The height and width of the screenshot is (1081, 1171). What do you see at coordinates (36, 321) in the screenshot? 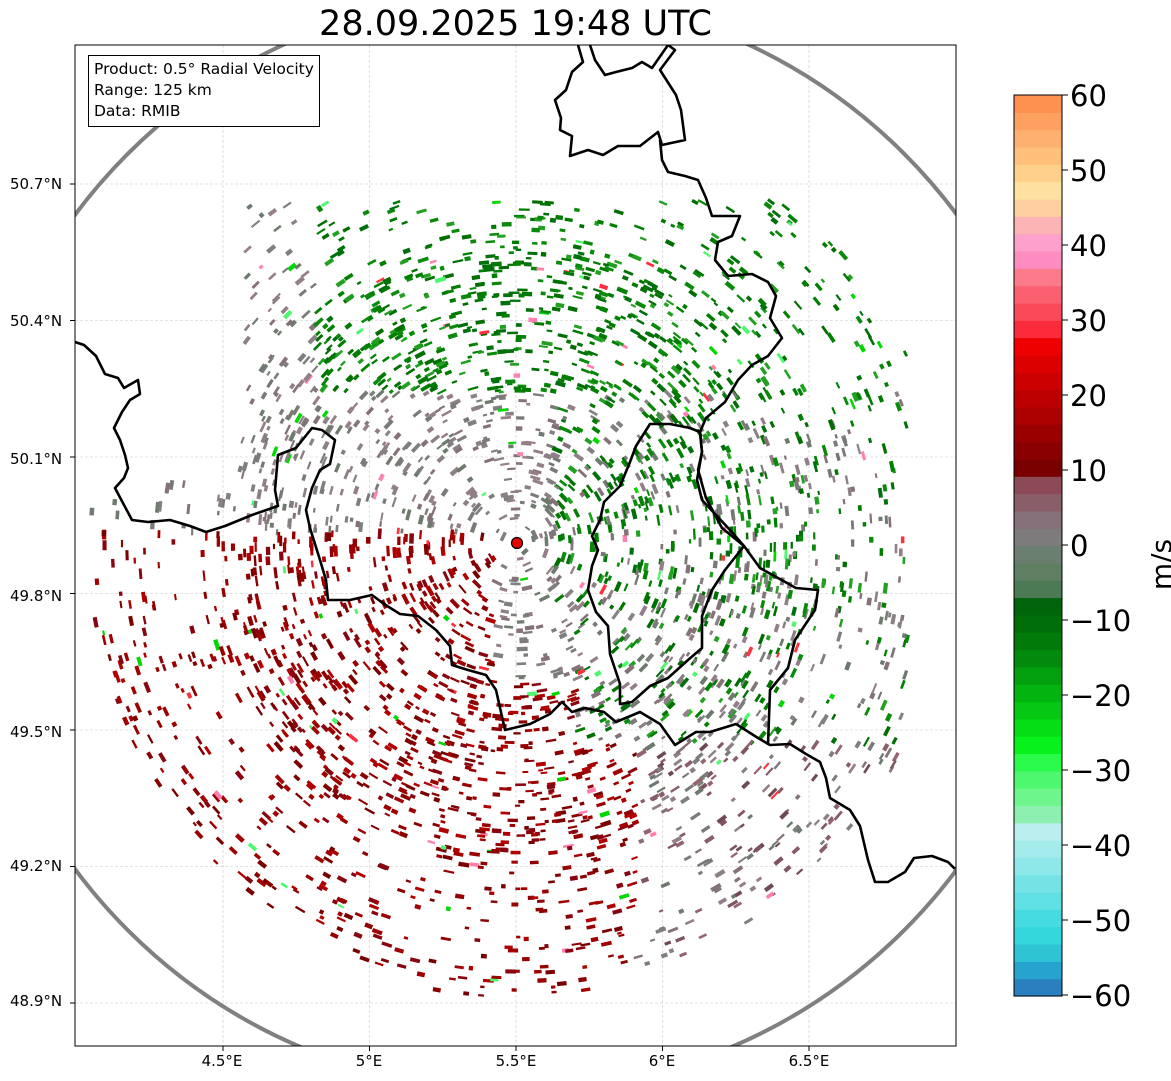
I see `lat-tick-label: 50.4°N` at bounding box center [36, 321].